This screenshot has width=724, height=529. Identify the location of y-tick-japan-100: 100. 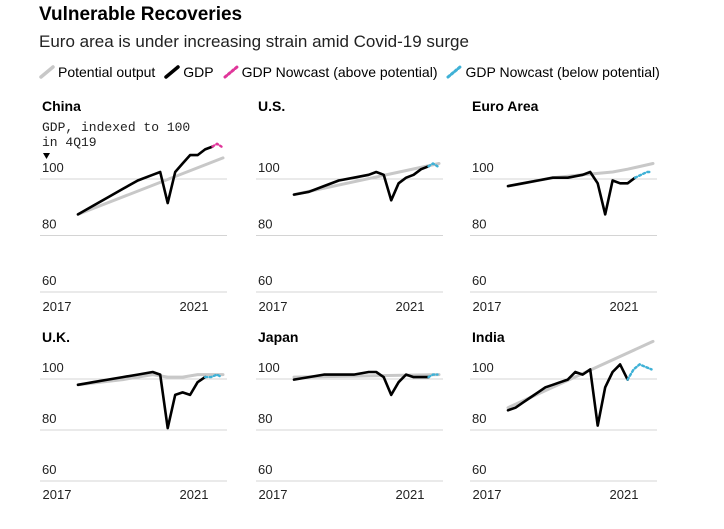
(269, 367).